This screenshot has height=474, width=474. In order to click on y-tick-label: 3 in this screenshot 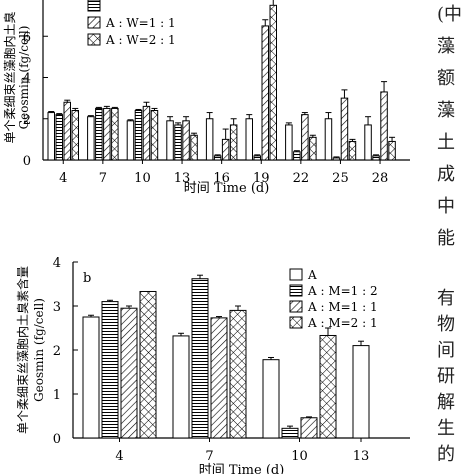, I will do `click(57, 307)`.